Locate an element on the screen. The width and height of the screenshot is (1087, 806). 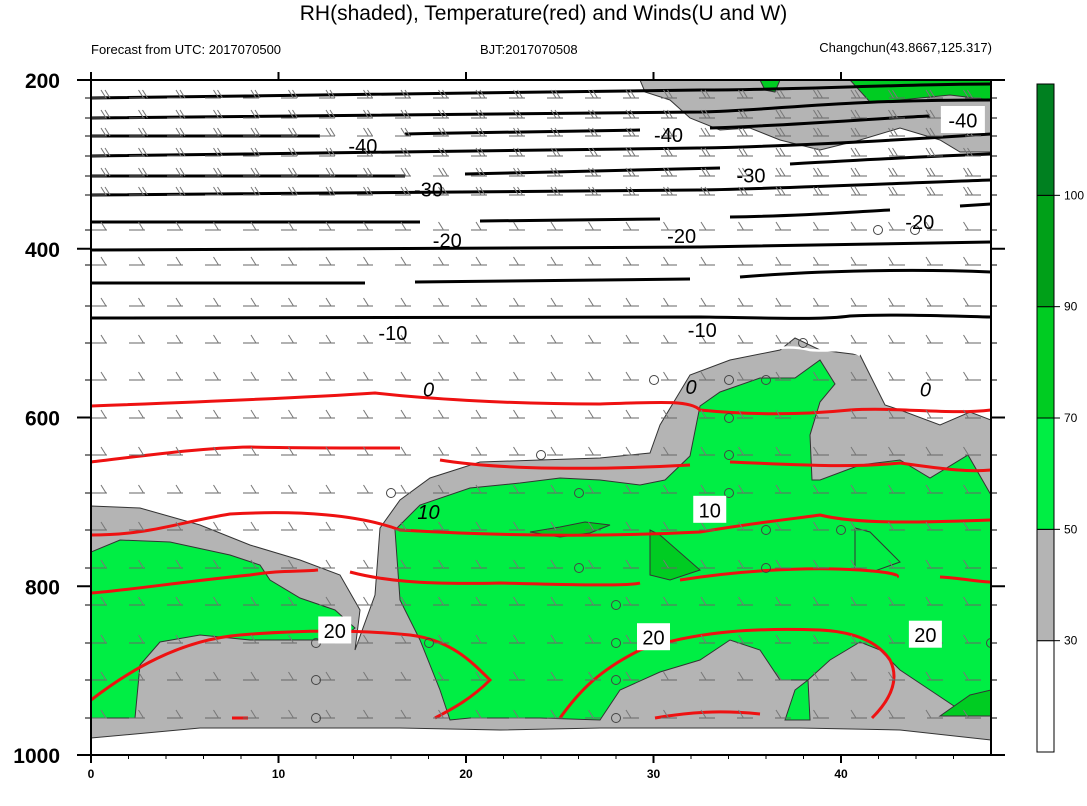
contour-label: -30 is located at coordinates (751, 176).